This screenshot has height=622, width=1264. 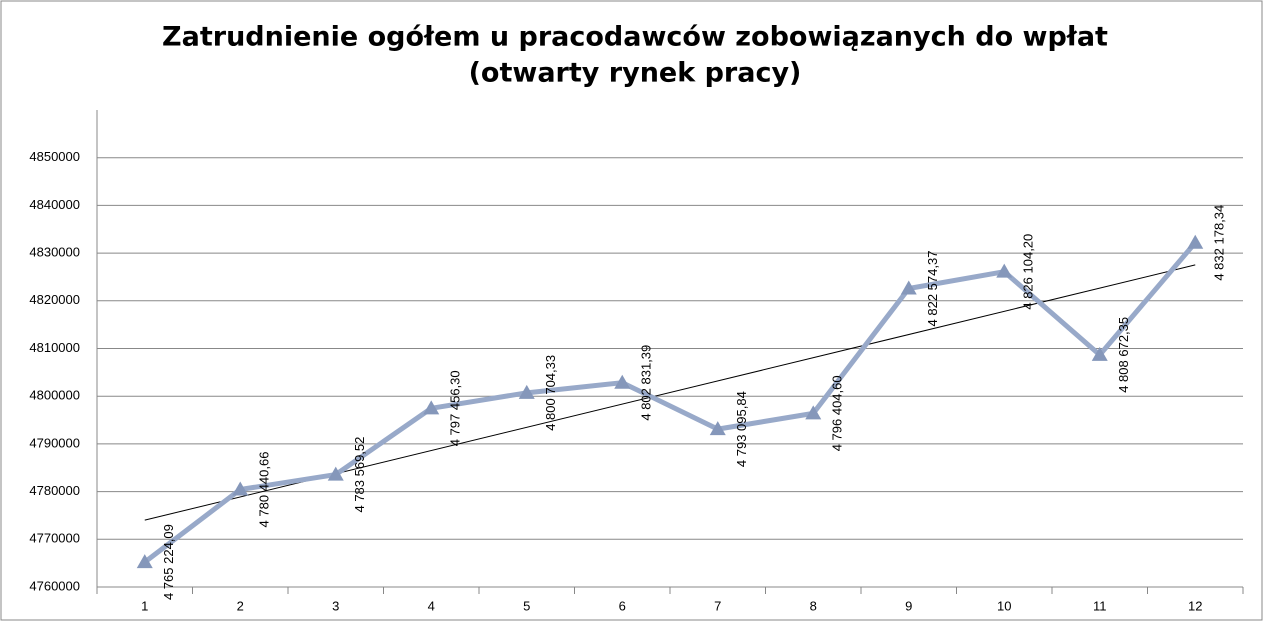 I want to click on y-tick-label: 4830000, so click(x=54, y=252).